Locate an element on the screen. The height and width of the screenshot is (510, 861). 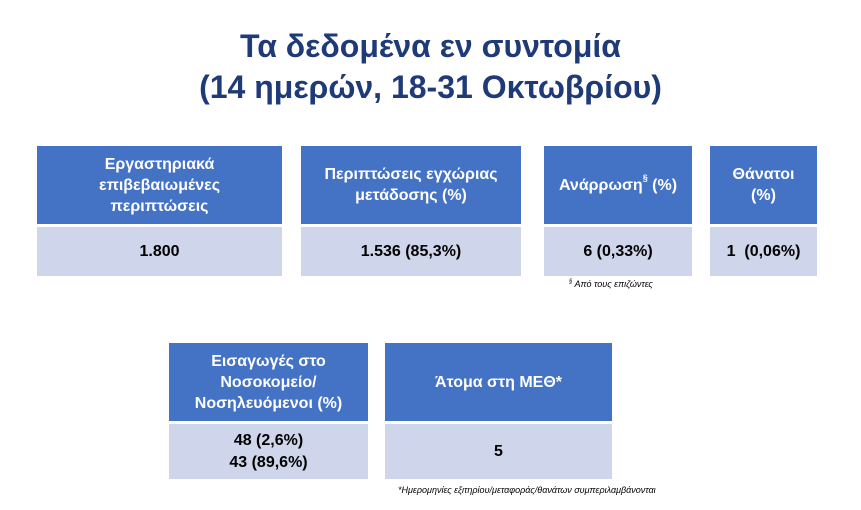
local-value: 1.536 (85,3%) is located at coordinates (411, 251).